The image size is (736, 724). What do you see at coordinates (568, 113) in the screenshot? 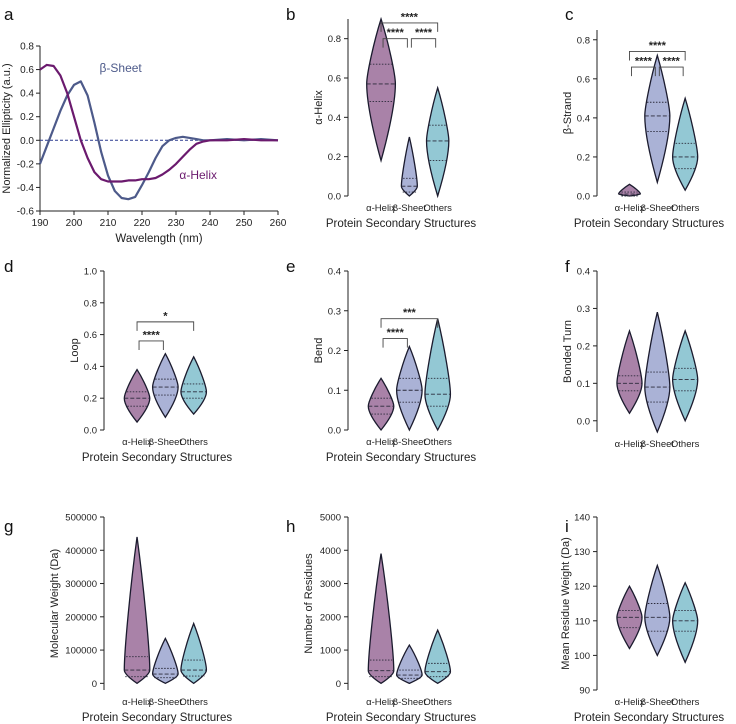
I see `y-axis-label: β-Strand` at bounding box center [568, 113].